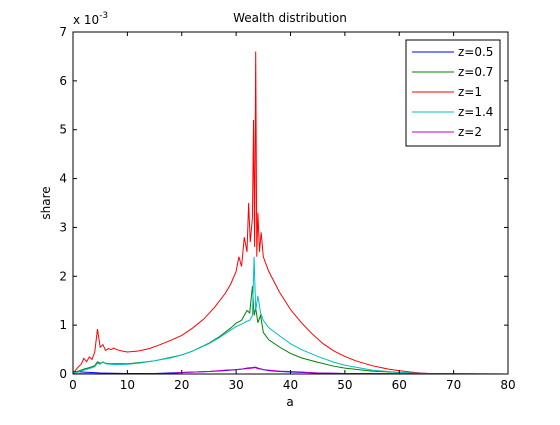 This screenshot has height=425, width=560. I want to click on y-tick-label: 0, so click(63, 374).